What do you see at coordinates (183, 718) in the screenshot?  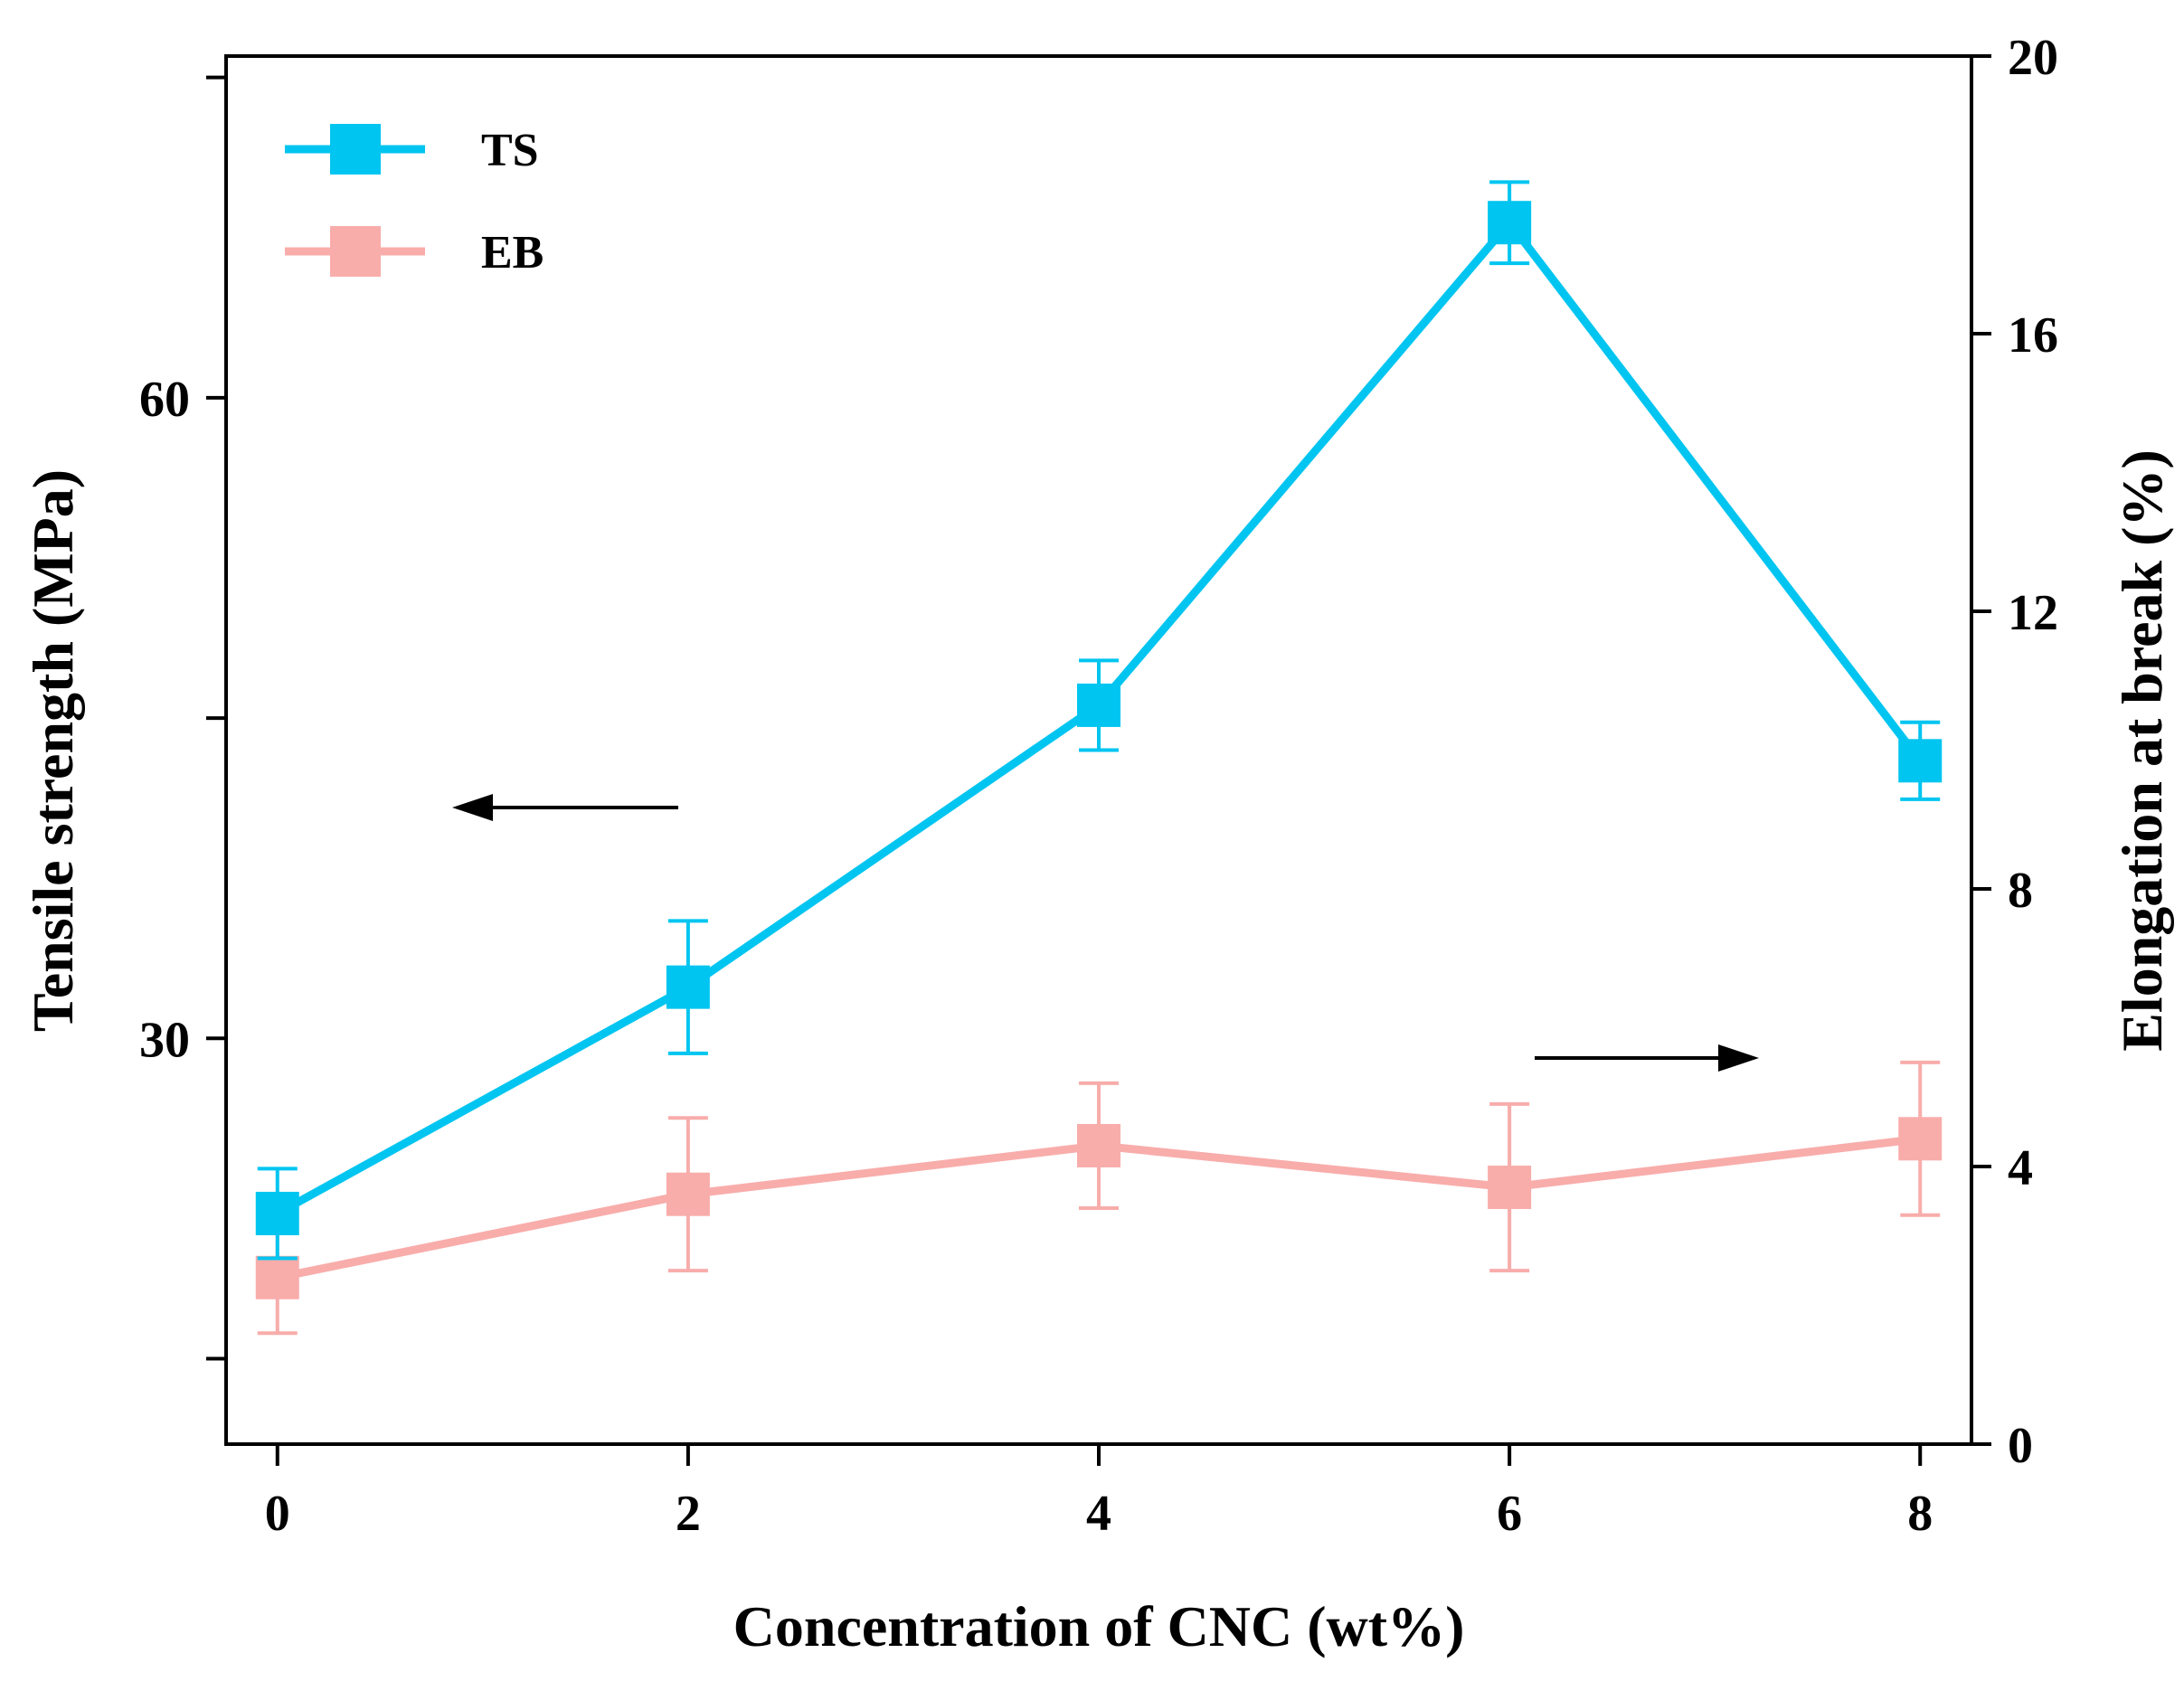 I see `left-axis-ticks: 30 60` at bounding box center [183, 718].